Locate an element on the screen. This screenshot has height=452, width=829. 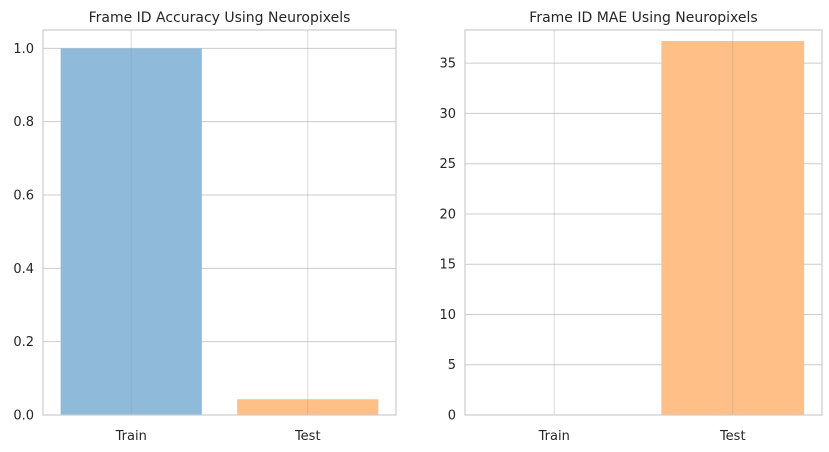
mae-y-tick-label: 0 is located at coordinates (452, 416).